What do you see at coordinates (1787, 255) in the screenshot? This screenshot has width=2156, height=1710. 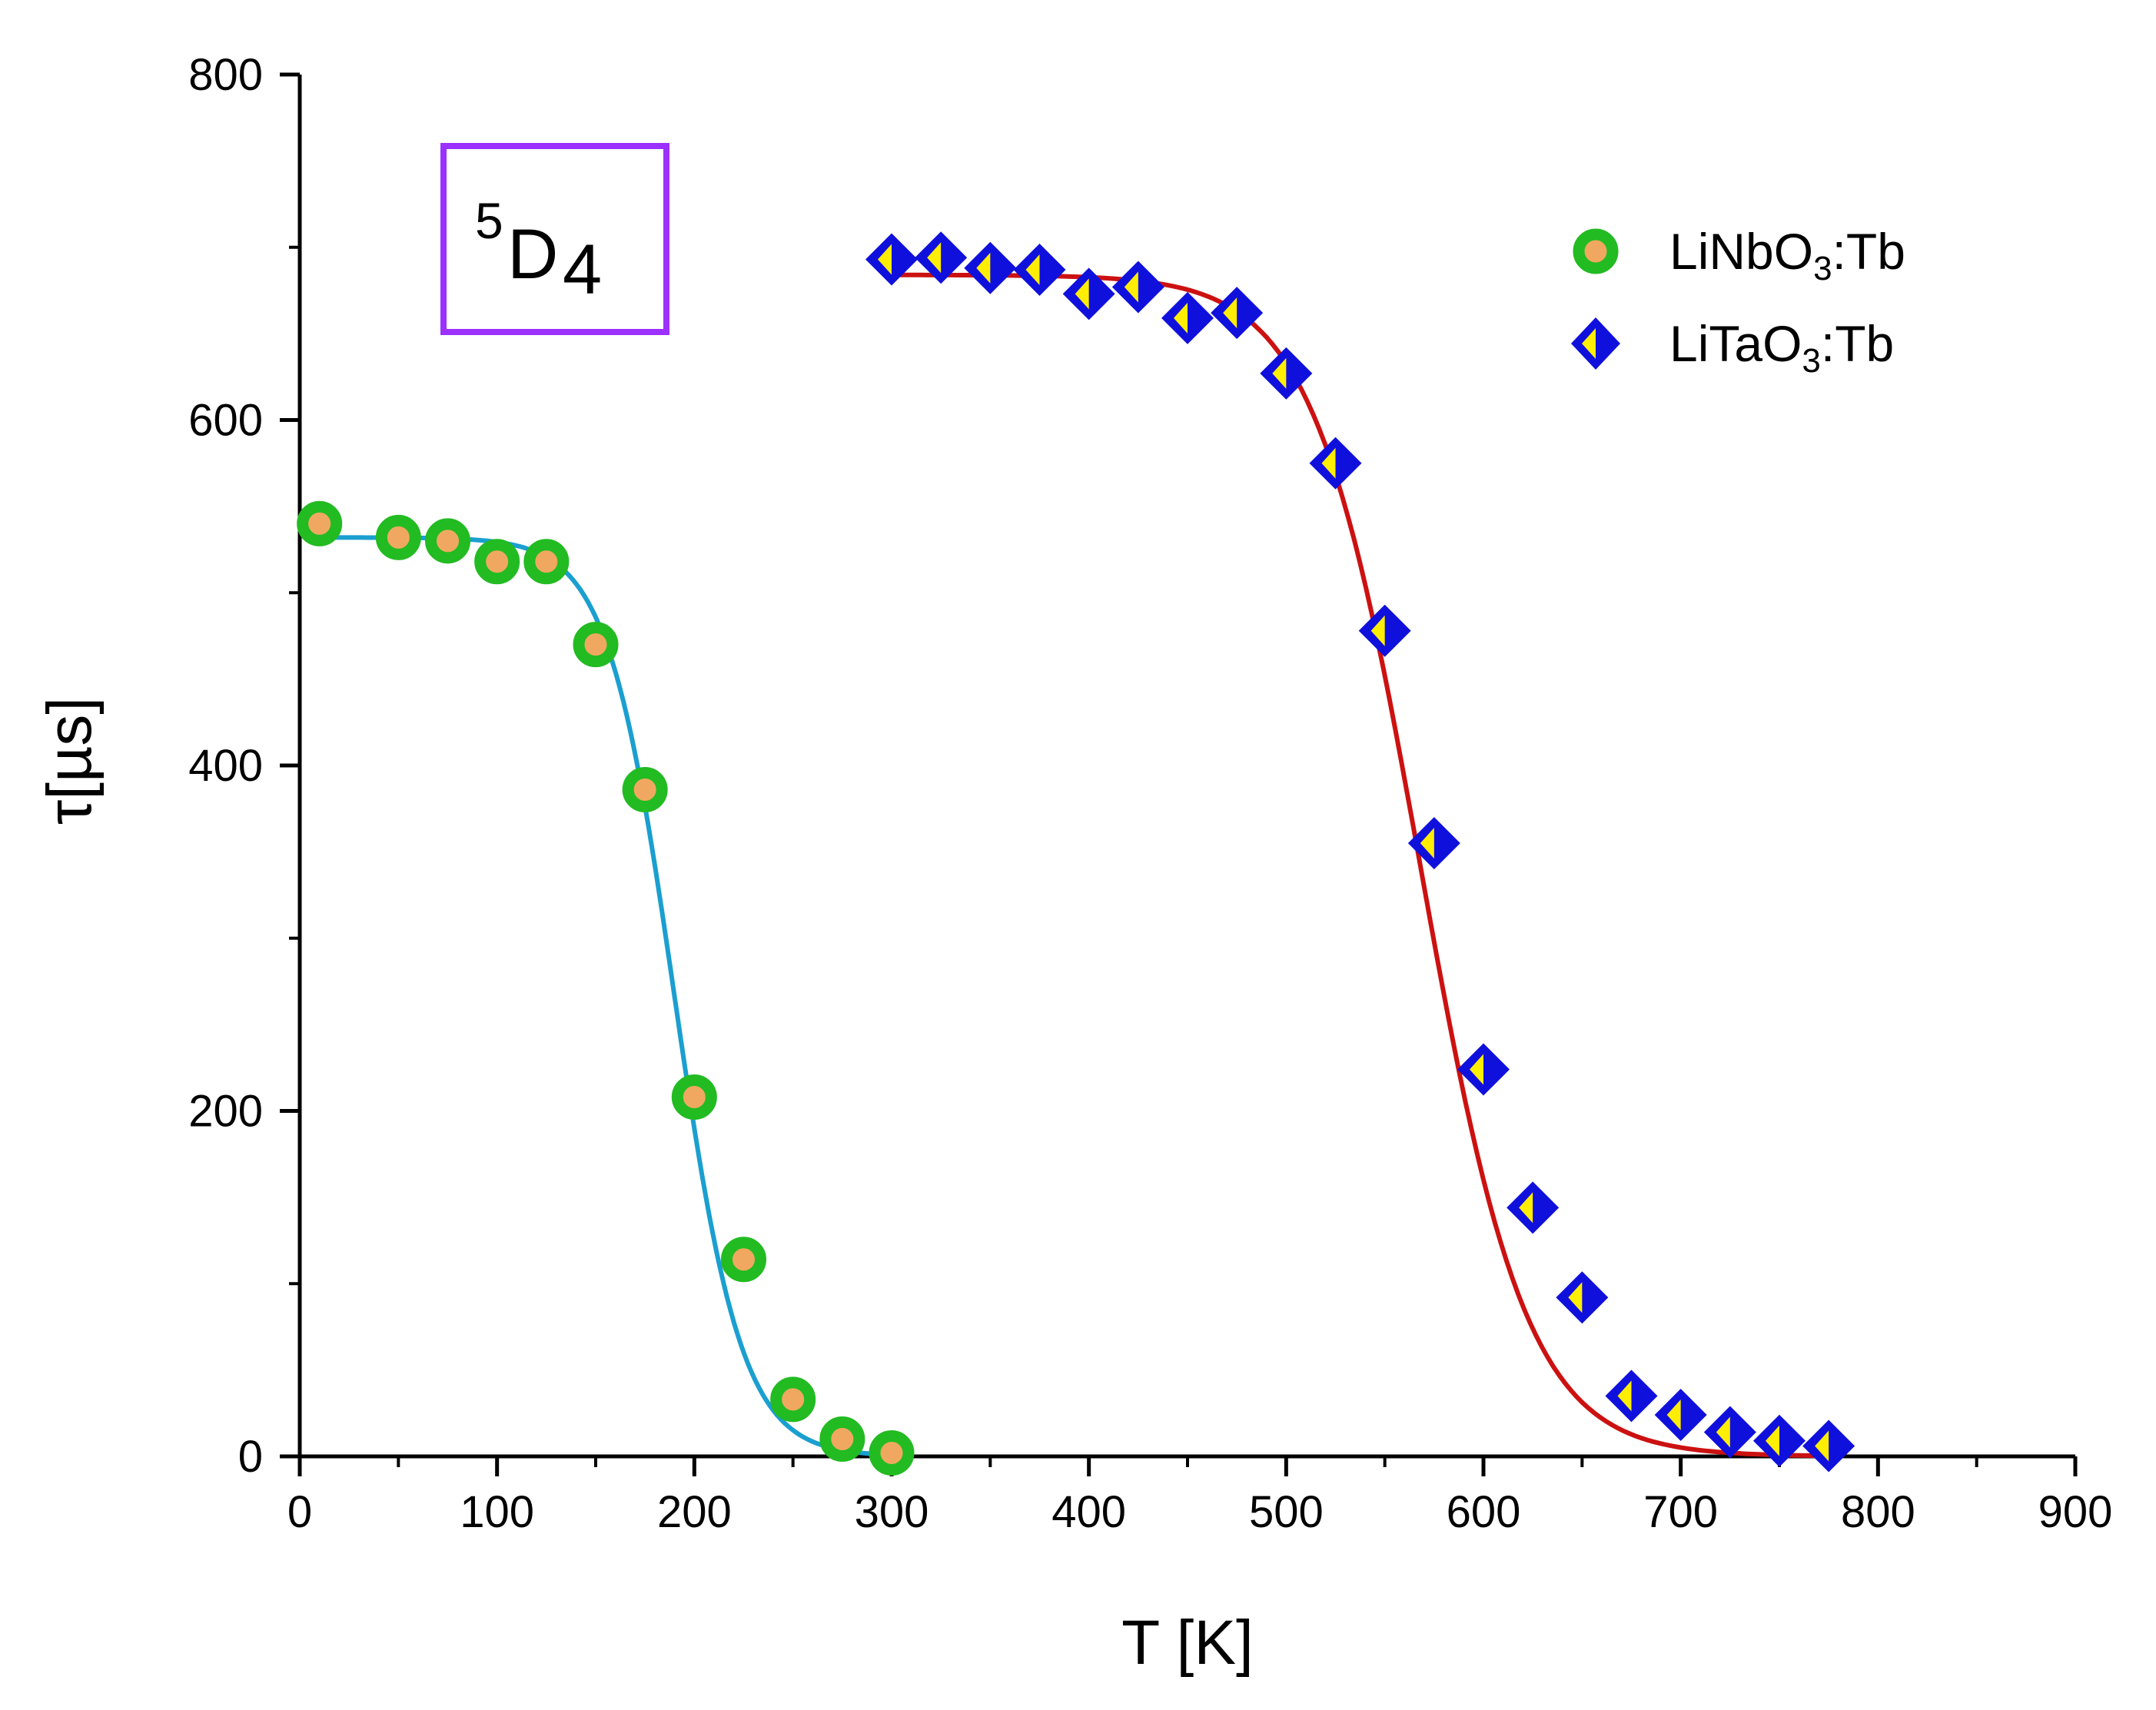 I see `legend-label-linbo3: LiNbO3:Tb` at bounding box center [1787, 255].